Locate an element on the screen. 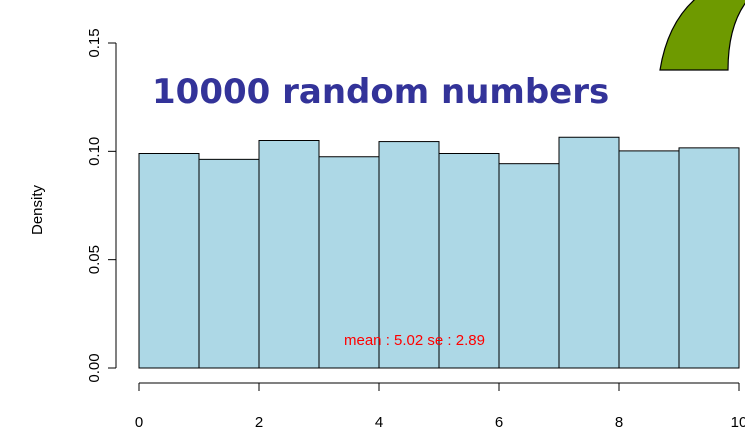 This screenshot has height=443, width=745. x-tick-label: 4 is located at coordinates (379, 422).